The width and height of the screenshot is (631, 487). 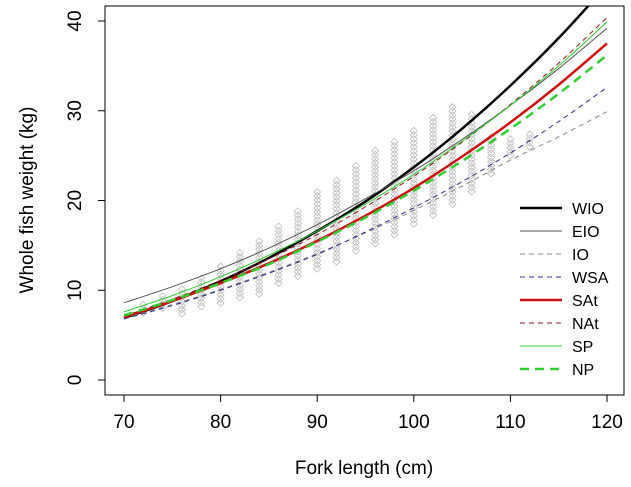 I want to click on y-tick-label: 10, so click(x=75, y=290).